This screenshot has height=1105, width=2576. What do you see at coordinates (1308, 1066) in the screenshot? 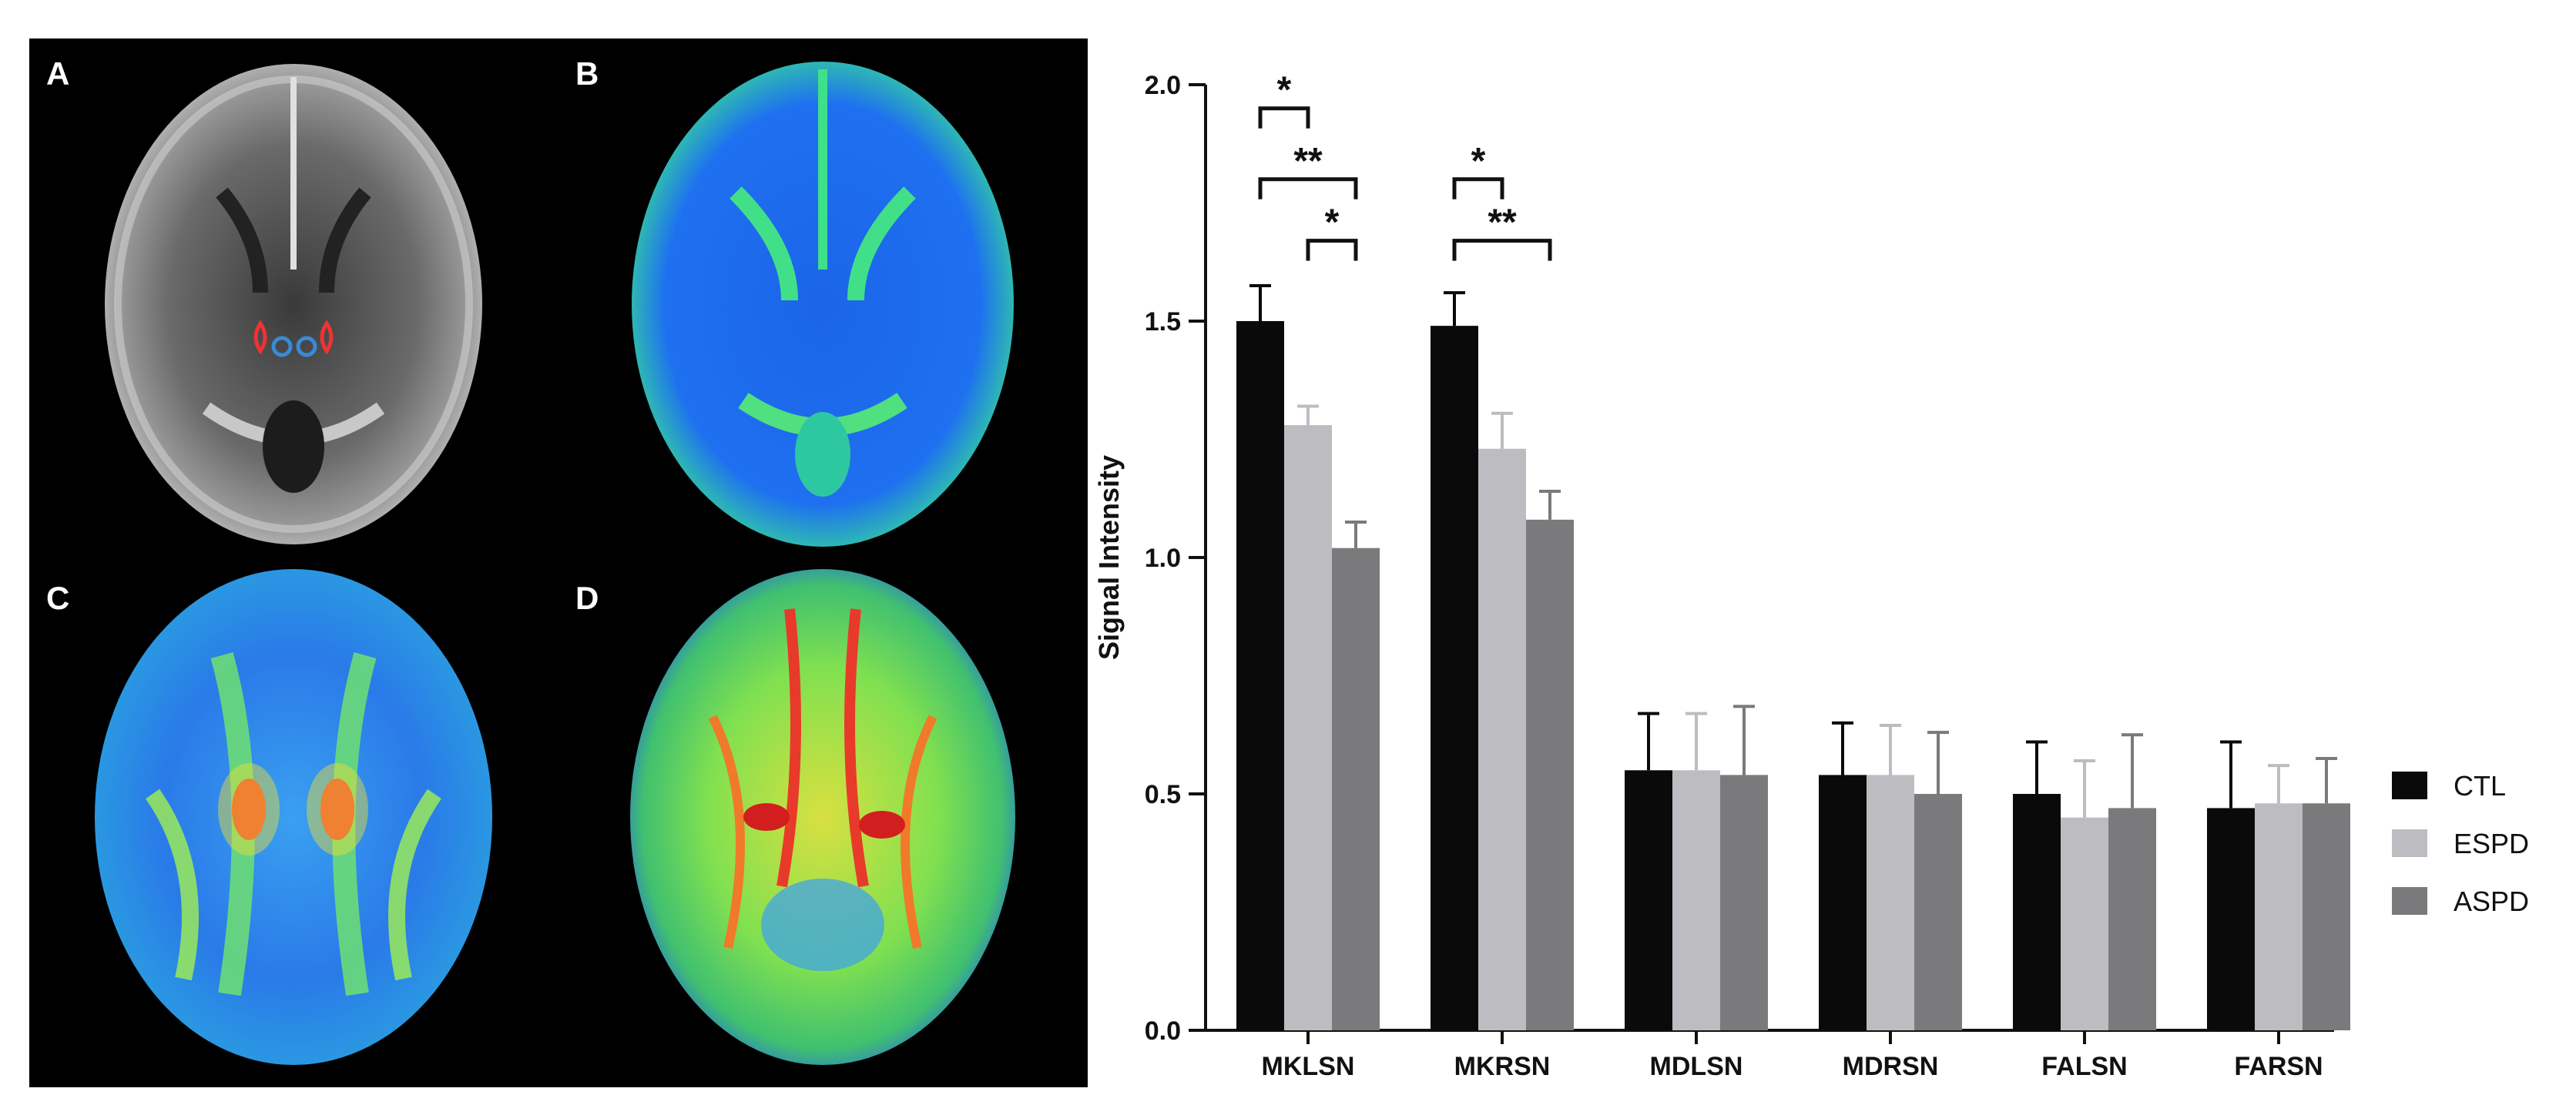
I see `x-tick-label: MKLSN` at bounding box center [1308, 1066].